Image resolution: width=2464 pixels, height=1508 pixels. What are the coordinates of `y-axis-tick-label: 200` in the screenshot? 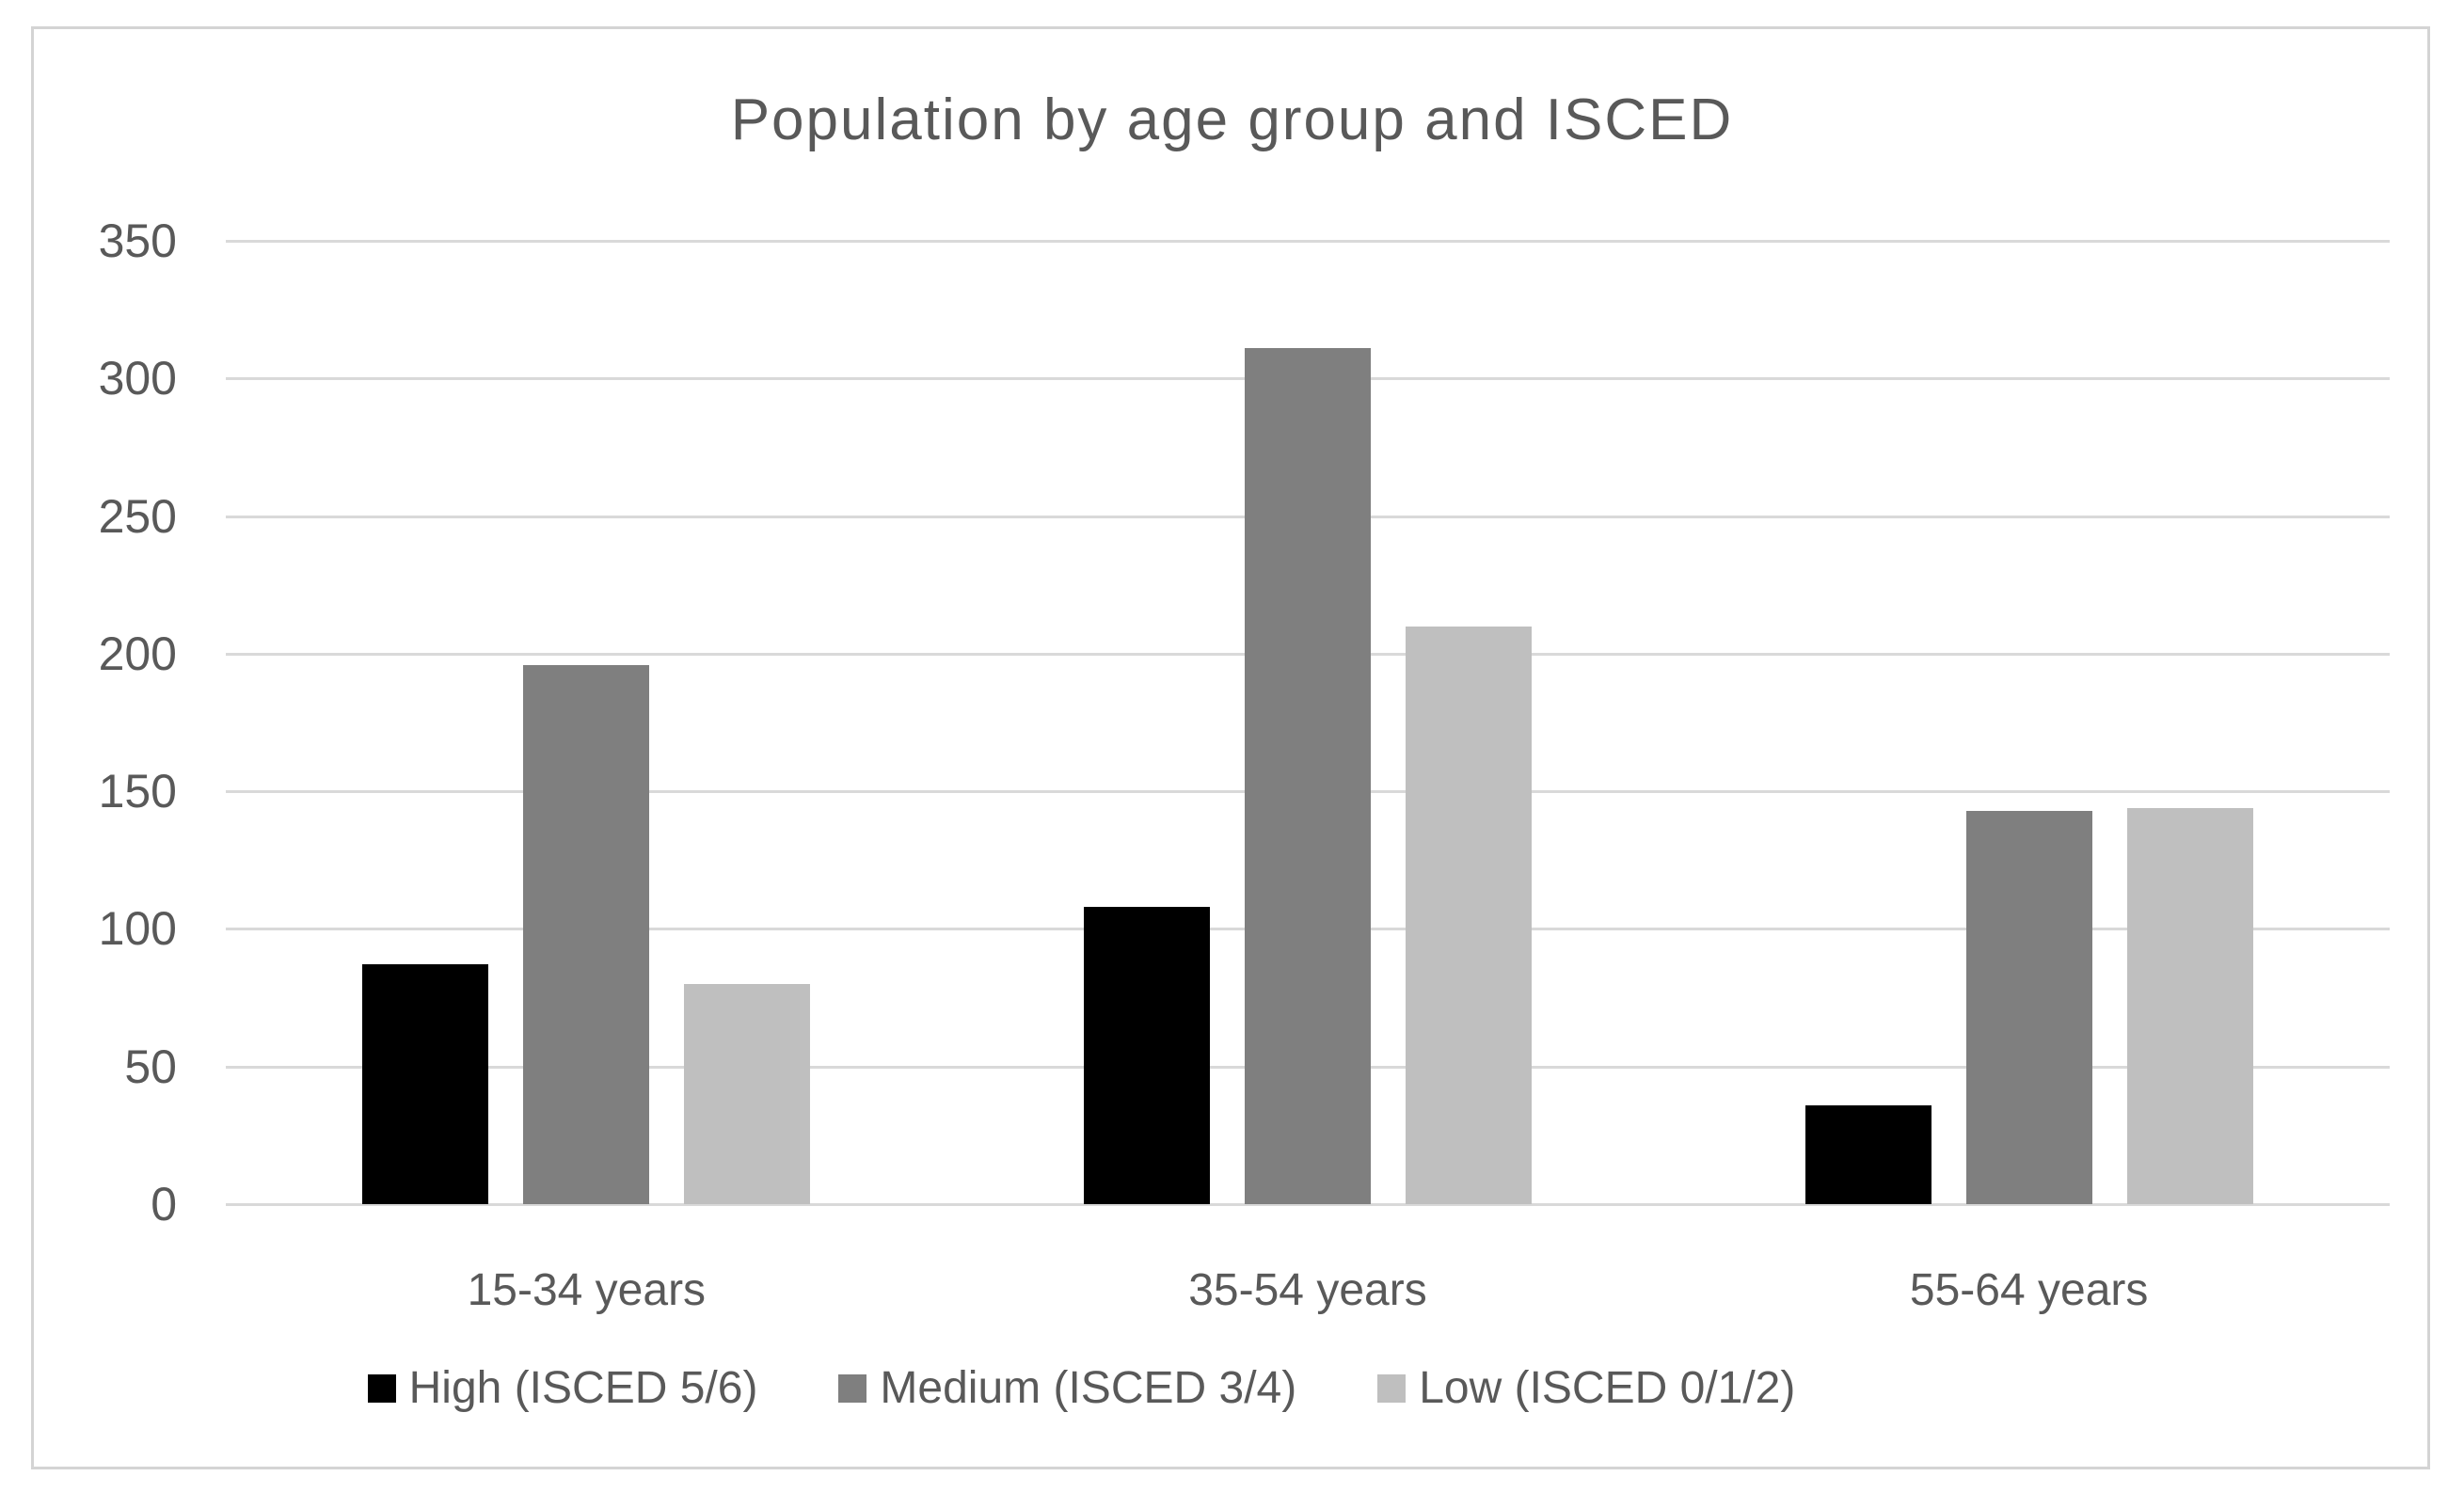 It's located at (137, 653).